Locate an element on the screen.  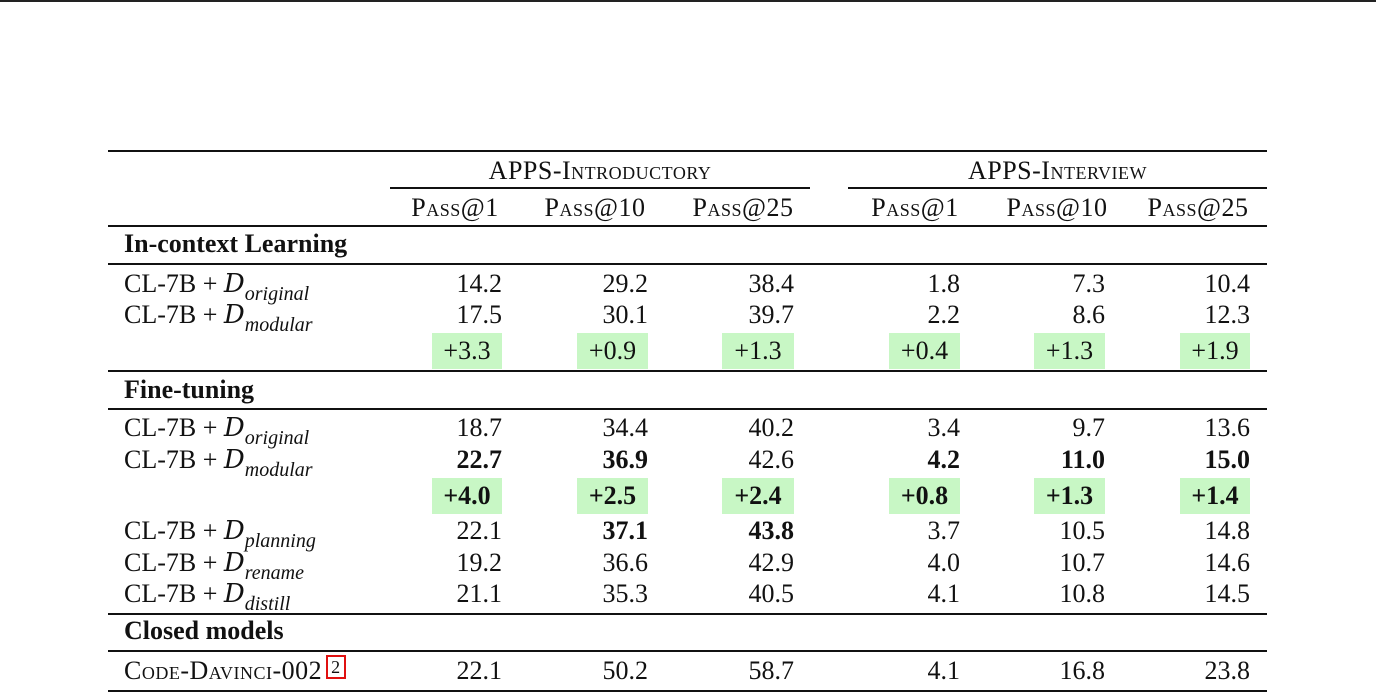
delta-badge: +1.4 is located at coordinates (1215, 496).